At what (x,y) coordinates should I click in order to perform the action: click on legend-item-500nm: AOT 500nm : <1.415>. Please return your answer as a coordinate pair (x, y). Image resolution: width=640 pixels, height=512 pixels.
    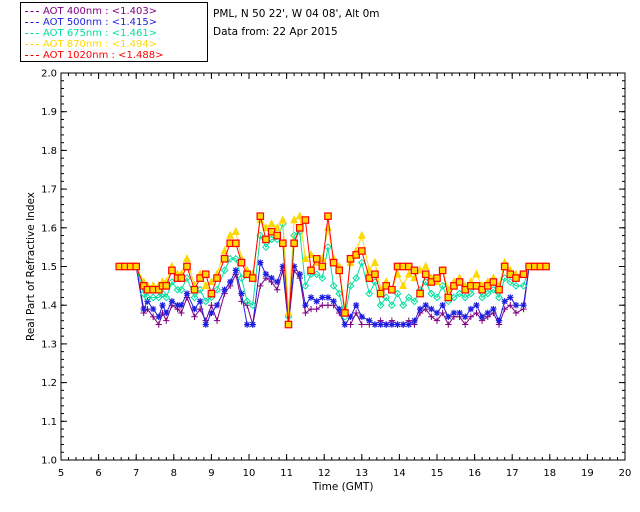
    Looking at the image, I should click on (91, 22).